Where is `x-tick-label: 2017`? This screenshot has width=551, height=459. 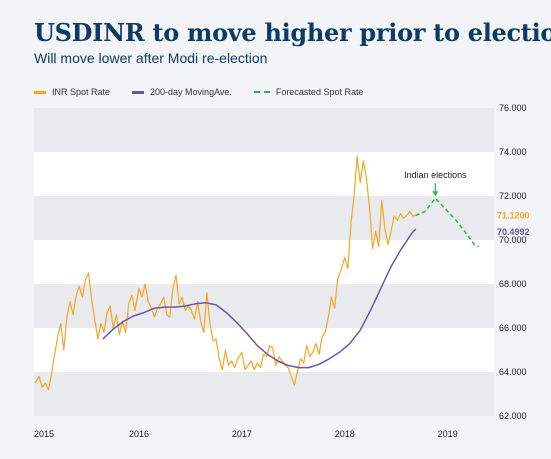
x-tick-label: 2017 is located at coordinates (242, 434).